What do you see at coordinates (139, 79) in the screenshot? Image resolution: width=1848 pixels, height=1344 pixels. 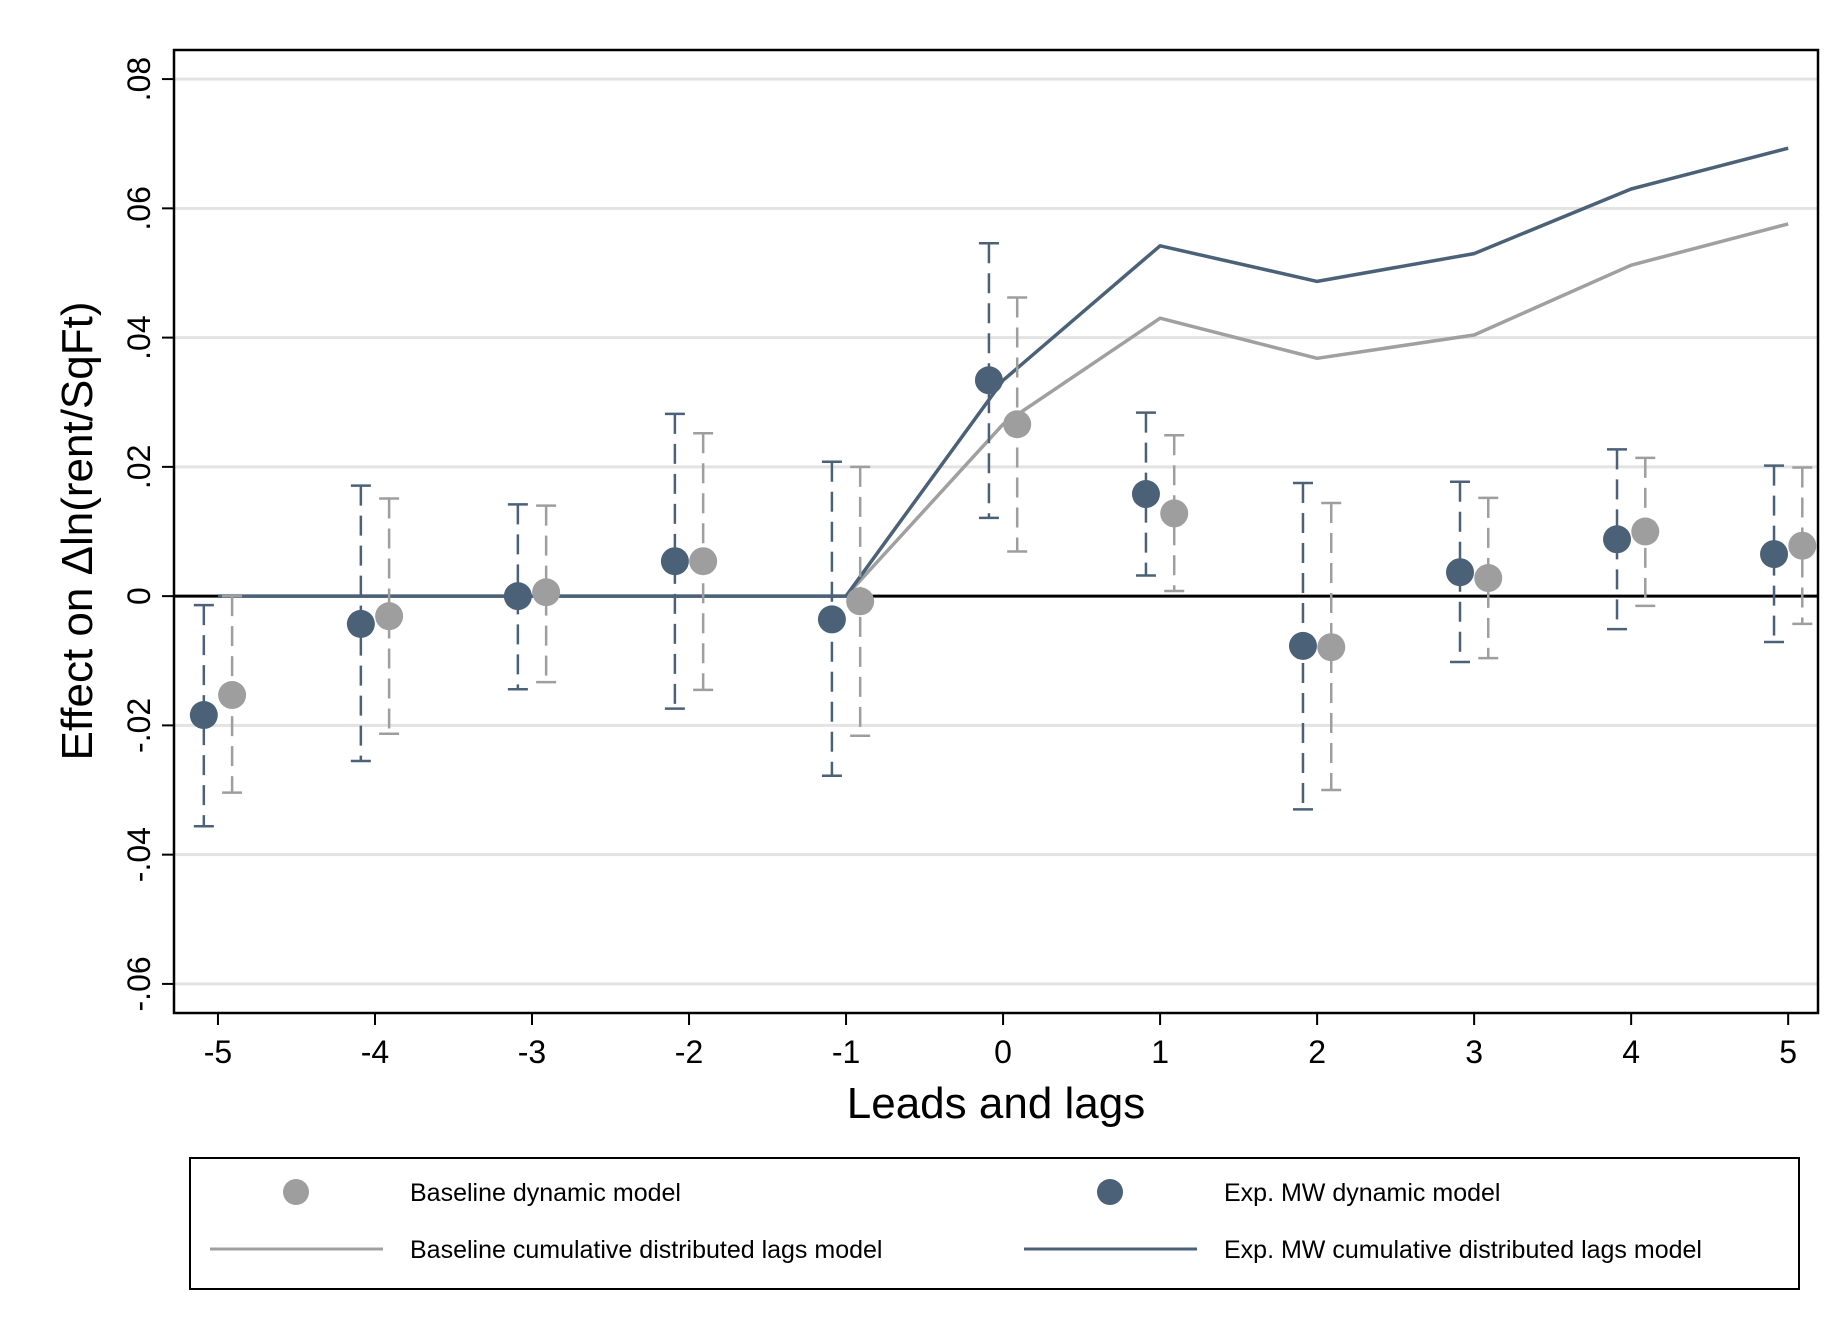 I see `y-tick-label: .08` at bounding box center [139, 79].